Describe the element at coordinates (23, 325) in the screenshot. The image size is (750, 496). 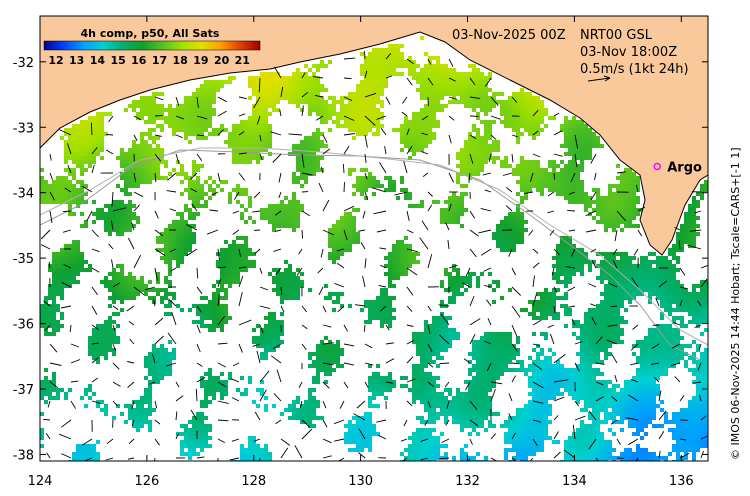
I see `lat-tick-label: -36` at that location.